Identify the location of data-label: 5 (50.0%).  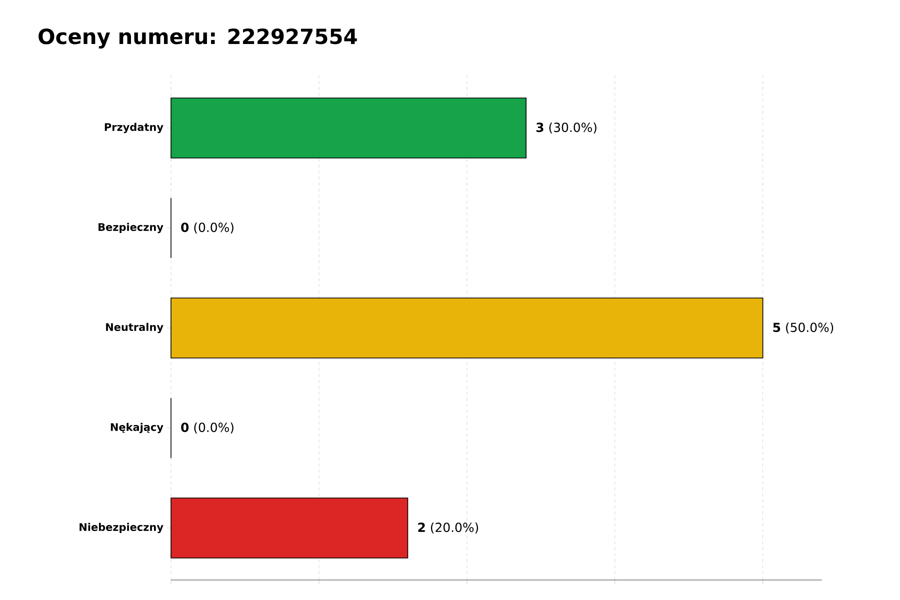
(803, 328).